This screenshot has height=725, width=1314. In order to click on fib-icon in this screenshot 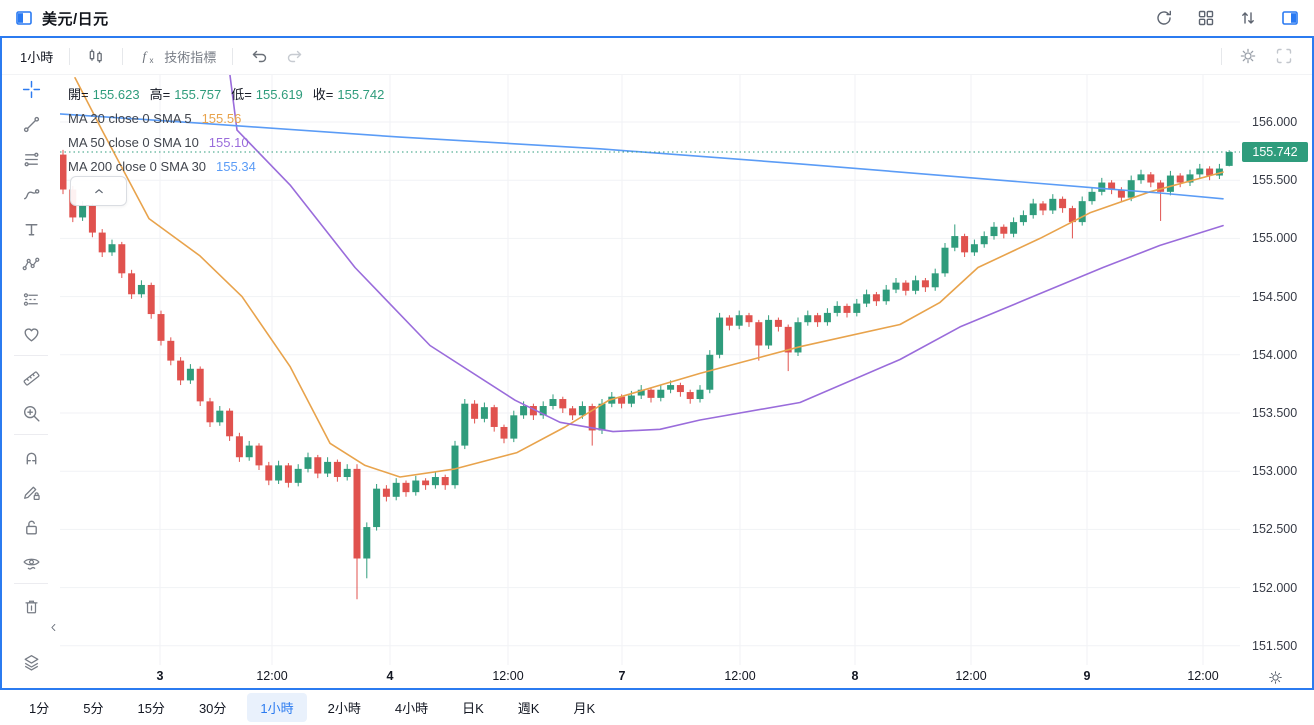, I will do `click(31, 159)`.